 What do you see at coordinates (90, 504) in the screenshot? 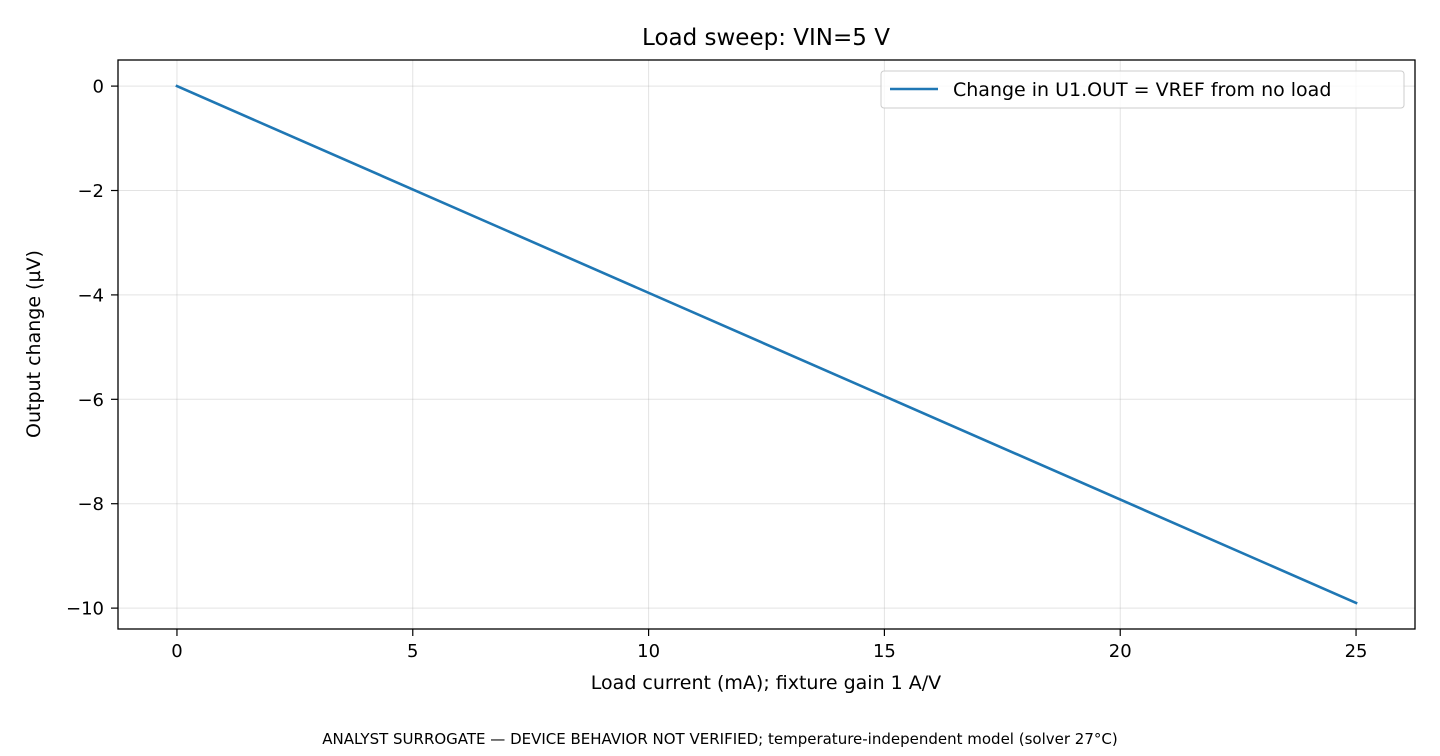
I see `y-tick-label: −8` at bounding box center [90, 504].